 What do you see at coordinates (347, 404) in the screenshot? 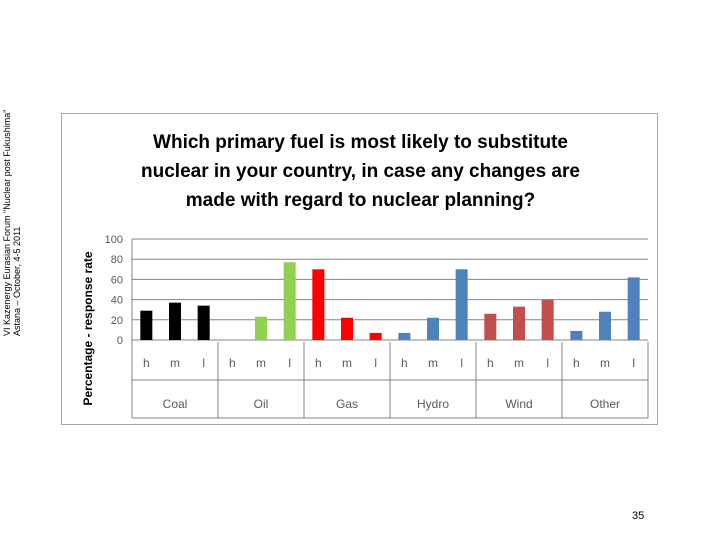
I see `x-group-label: Gas` at bounding box center [347, 404].